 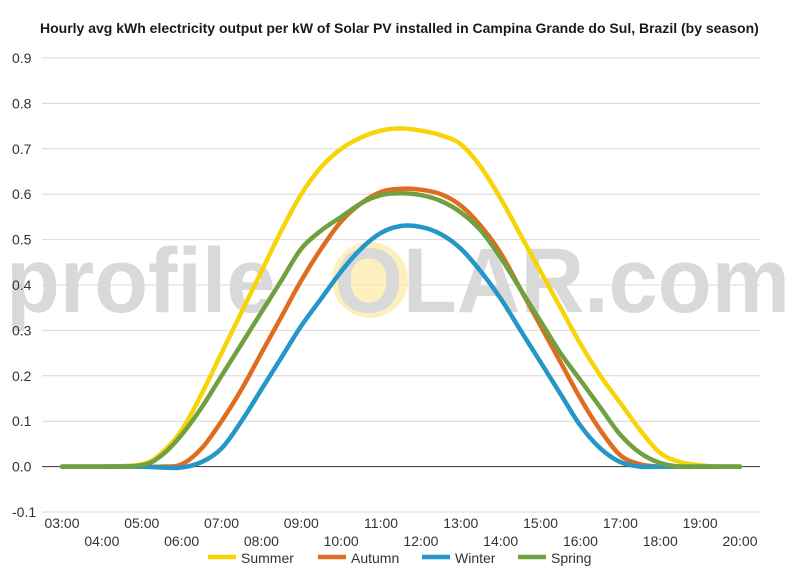 What do you see at coordinates (500, 541) in the screenshot?
I see `x-tick-label: 14:00` at bounding box center [500, 541].